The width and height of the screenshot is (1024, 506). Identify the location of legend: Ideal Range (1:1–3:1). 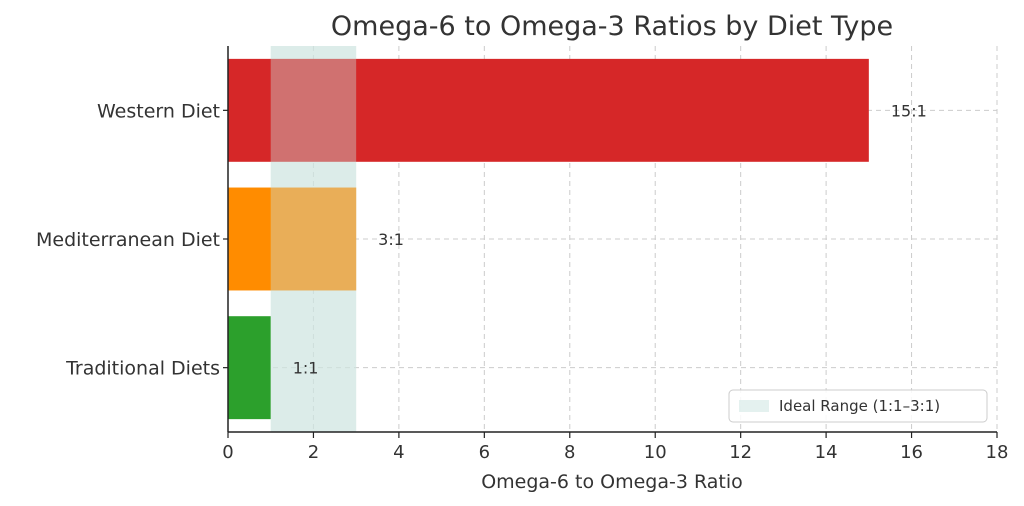
(858, 406).